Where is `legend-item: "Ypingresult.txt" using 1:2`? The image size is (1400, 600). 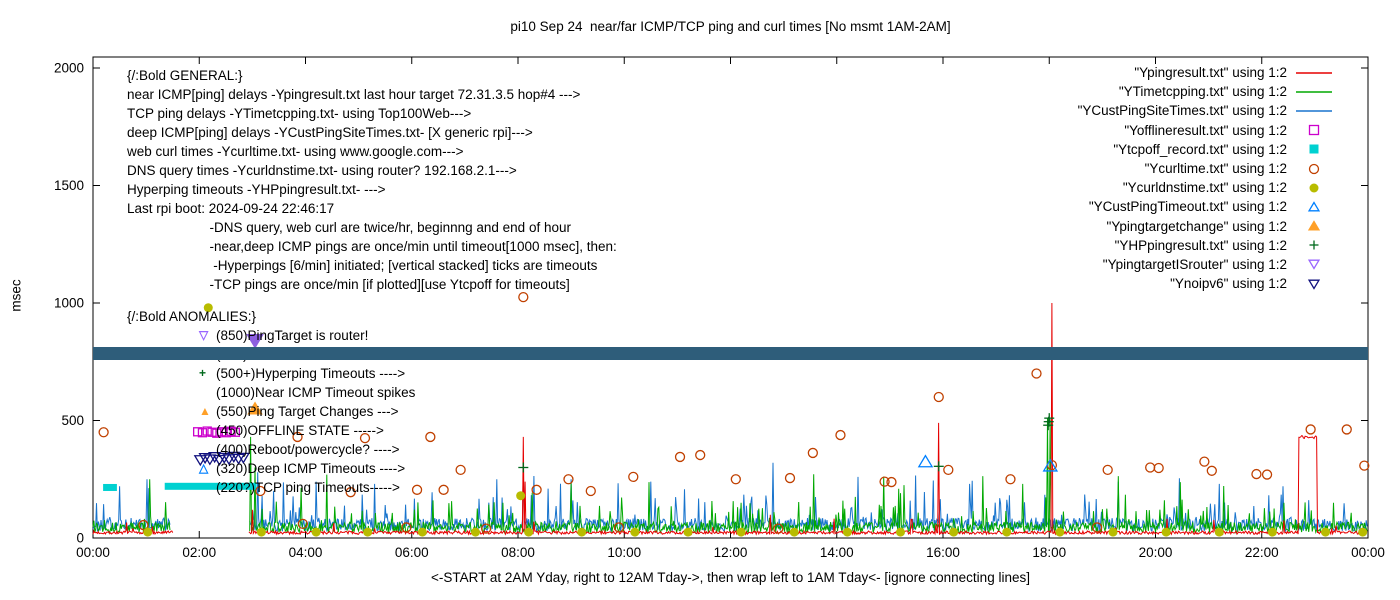
legend-item: "Ypingresult.txt" using 1:2 is located at coordinates (1206, 72).